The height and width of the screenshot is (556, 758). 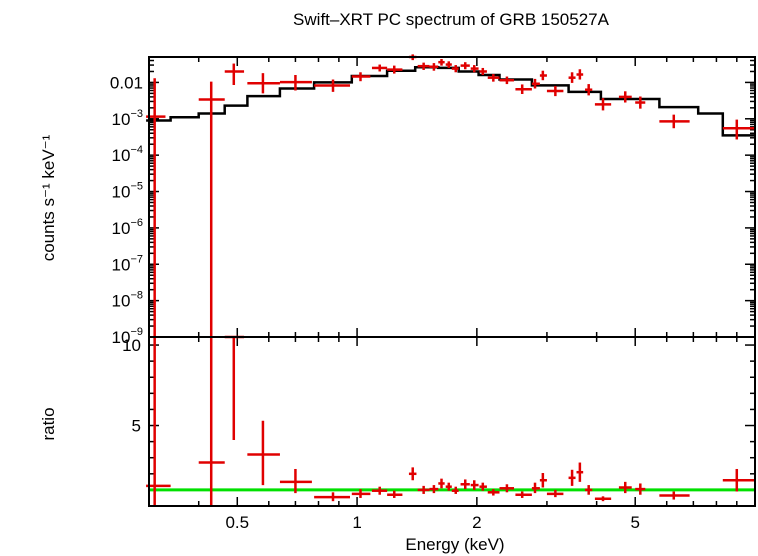 What do you see at coordinates (127, 300) in the screenshot?
I see `y-tick-label: 10⁻⁸` at bounding box center [127, 300].